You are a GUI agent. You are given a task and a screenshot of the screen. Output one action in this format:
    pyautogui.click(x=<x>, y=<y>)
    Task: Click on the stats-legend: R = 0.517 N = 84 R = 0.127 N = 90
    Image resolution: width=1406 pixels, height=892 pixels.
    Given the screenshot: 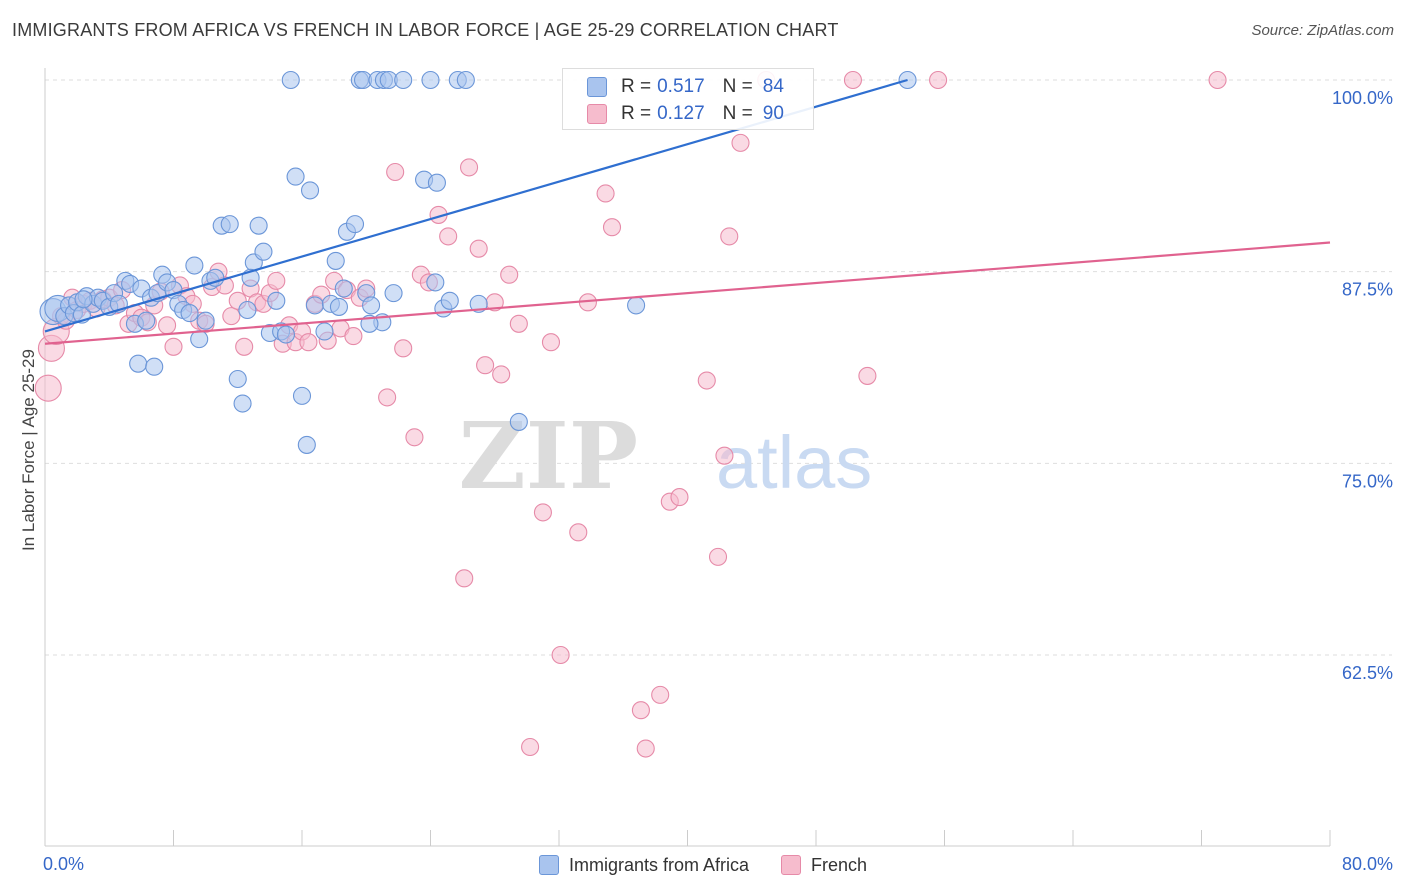 What is the action you would take?
    pyautogui.click(x=688, y=99)
    